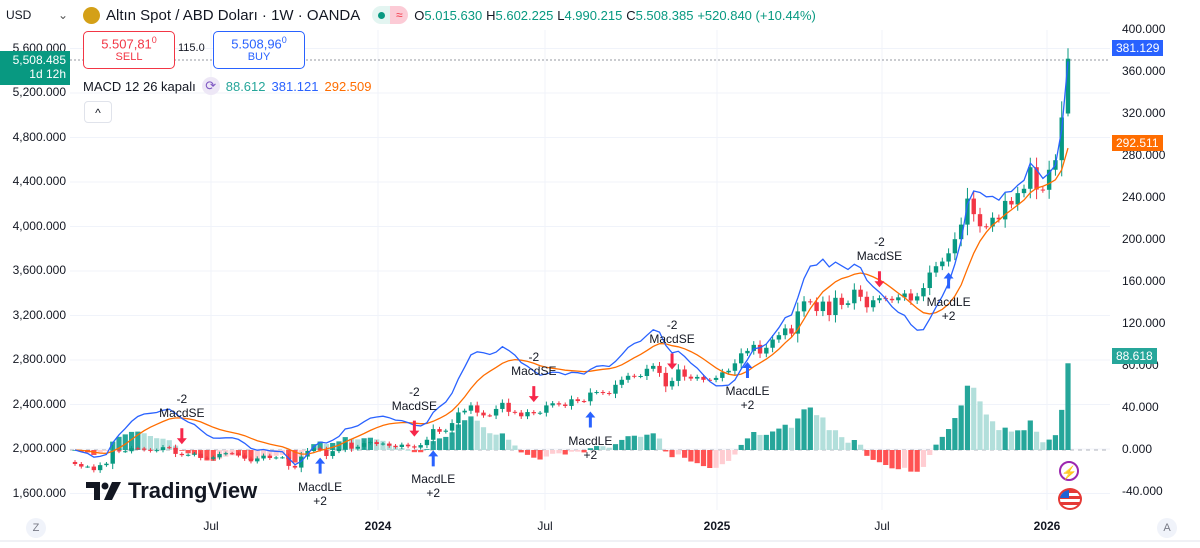  I want to click on us-economic-event-icon, so click(1070, 499).